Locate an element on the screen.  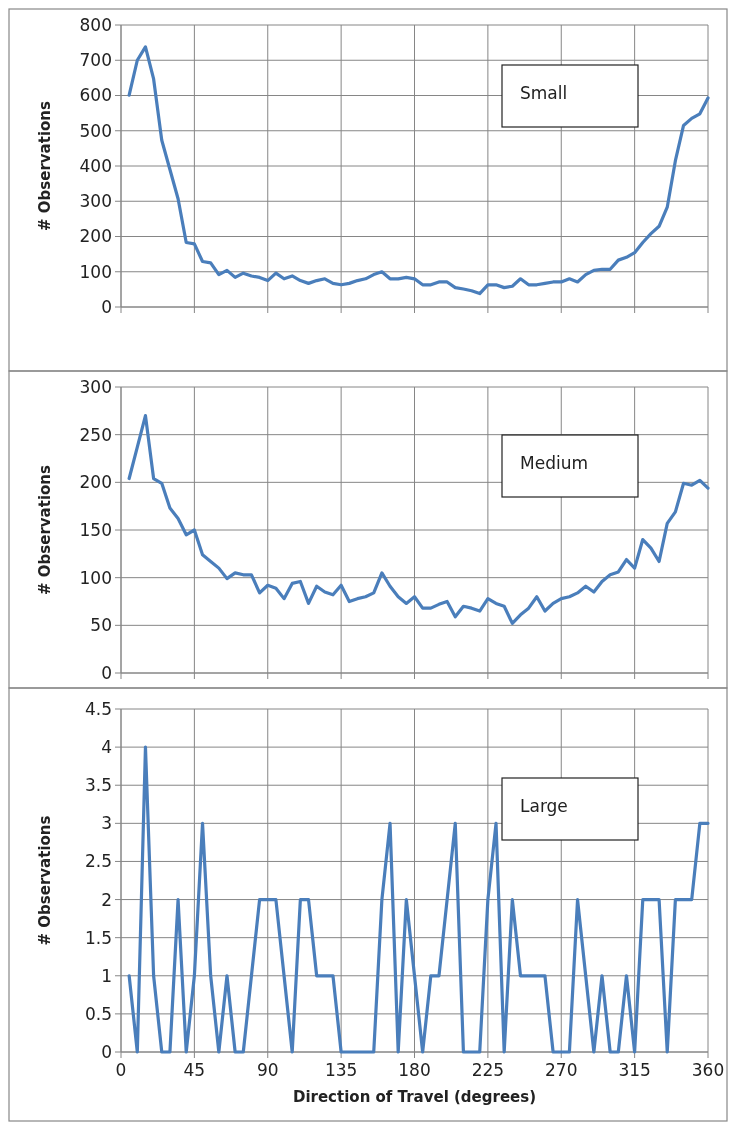
x-tick-label: 315 is located at coordinates (634, 1070).